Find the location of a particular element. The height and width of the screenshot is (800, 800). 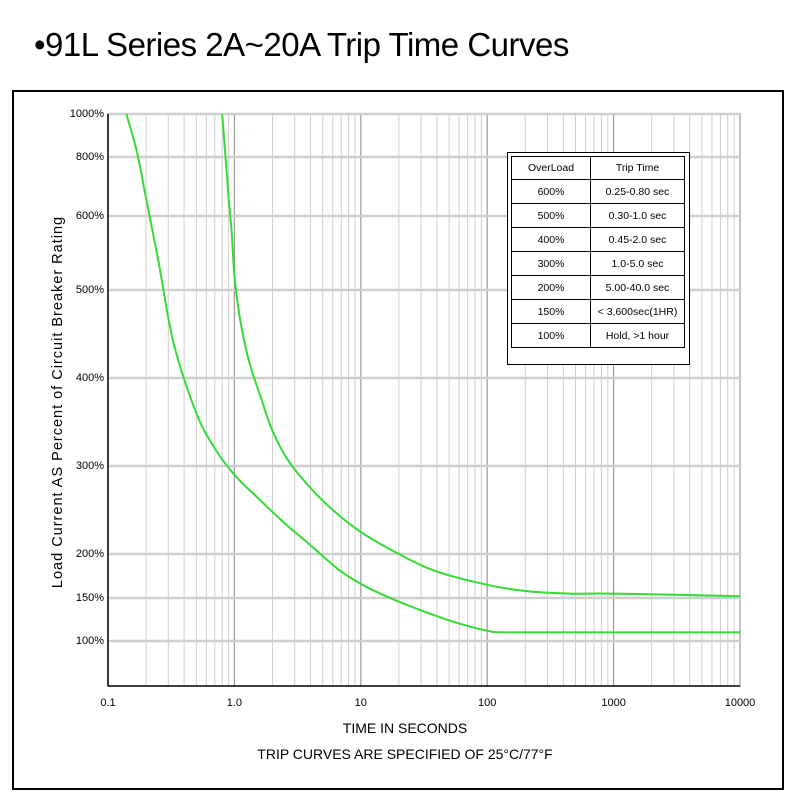

table-header-overload: OverLoad is located at coordinates (551, 168).